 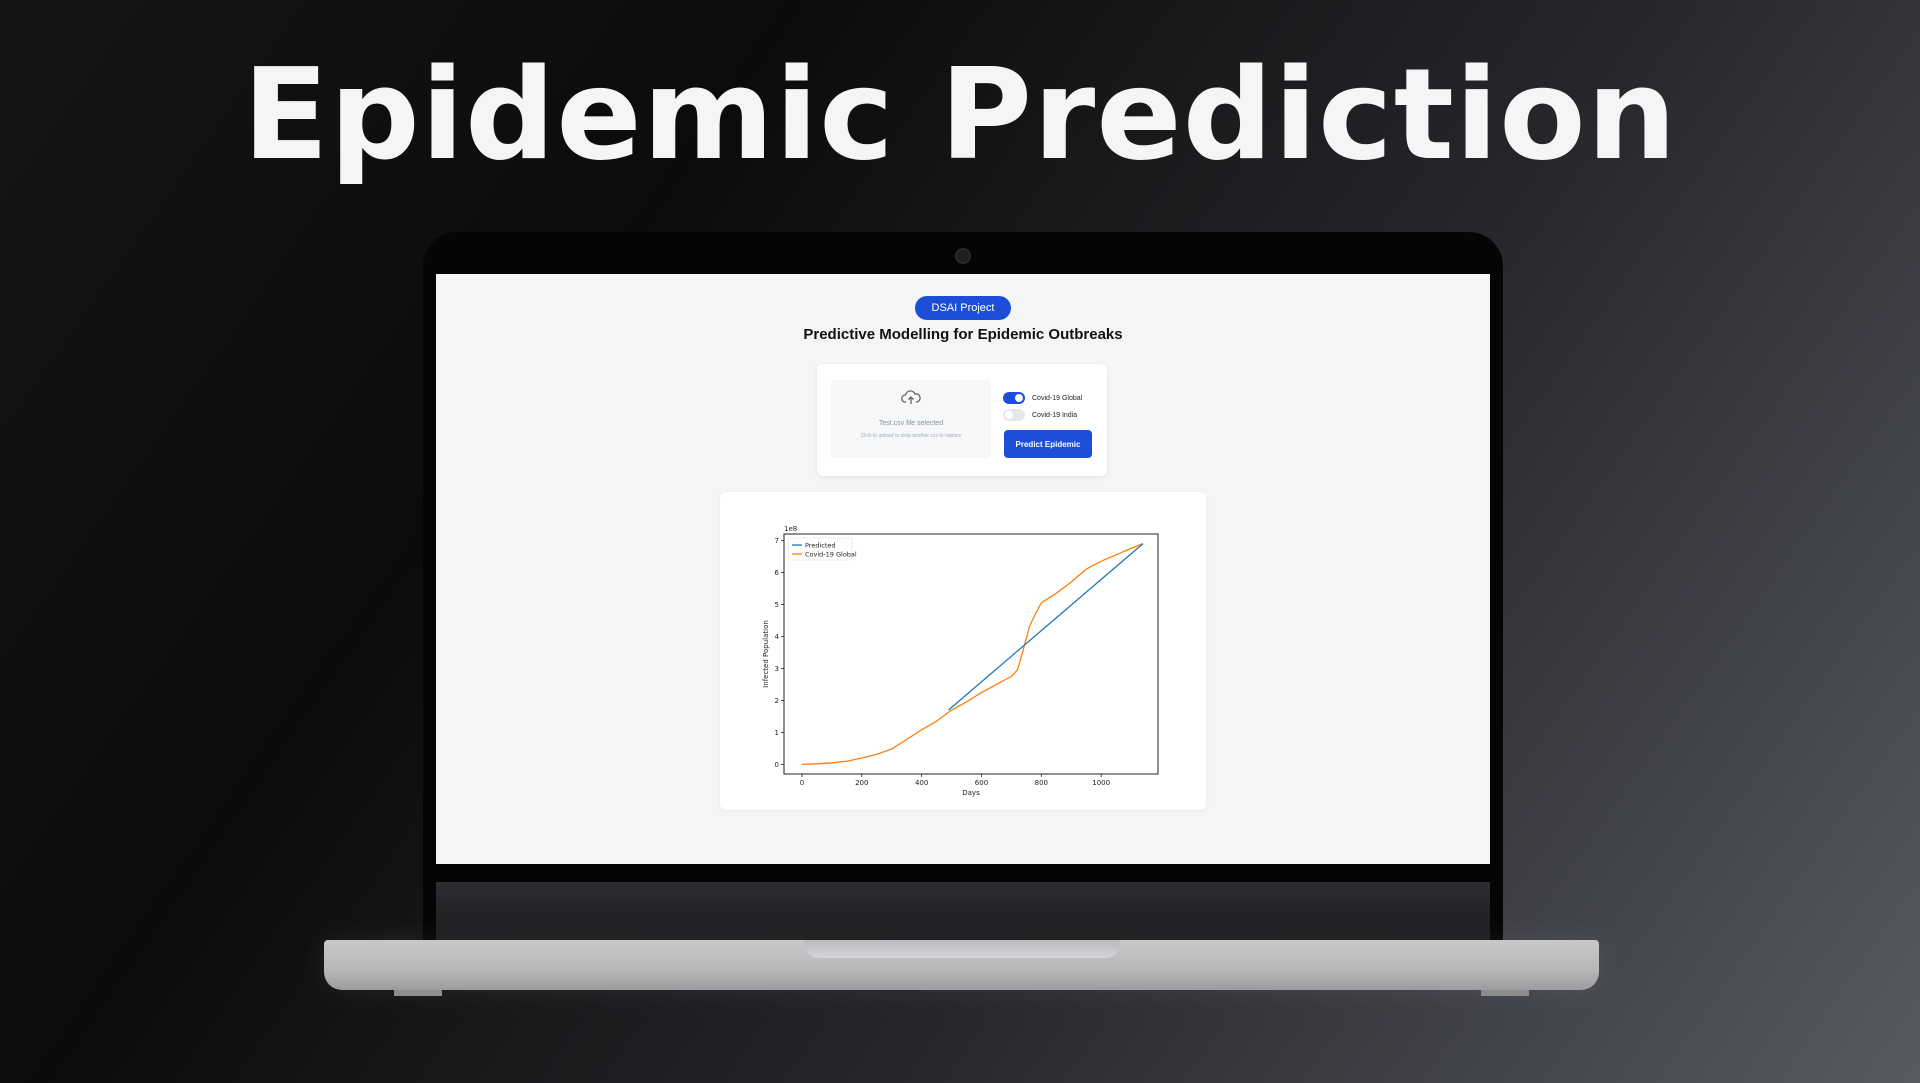 What do you see at coordinates (963, 256) in the screenshot?
I see `camera-icon` at bounding box center [963, 256].